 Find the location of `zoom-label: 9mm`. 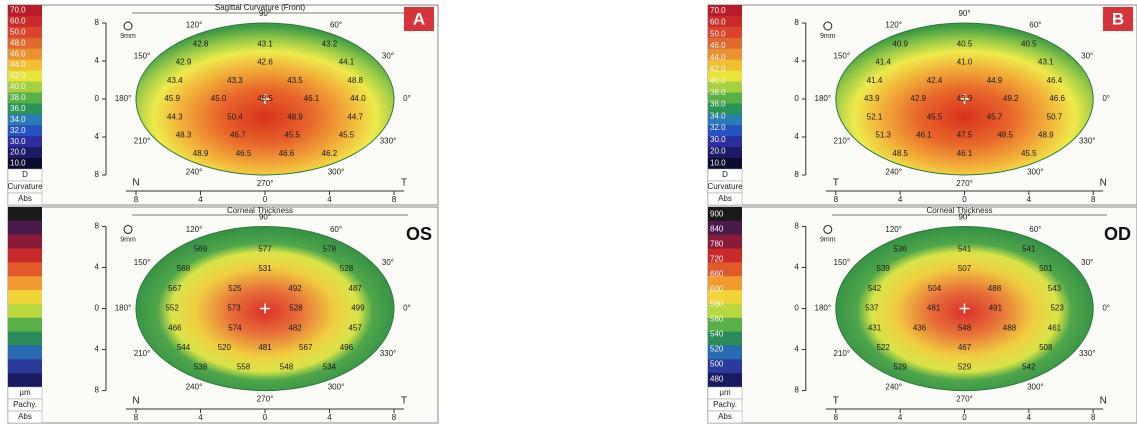

zoom-label: 9mm is located at coordinates (128, 36).